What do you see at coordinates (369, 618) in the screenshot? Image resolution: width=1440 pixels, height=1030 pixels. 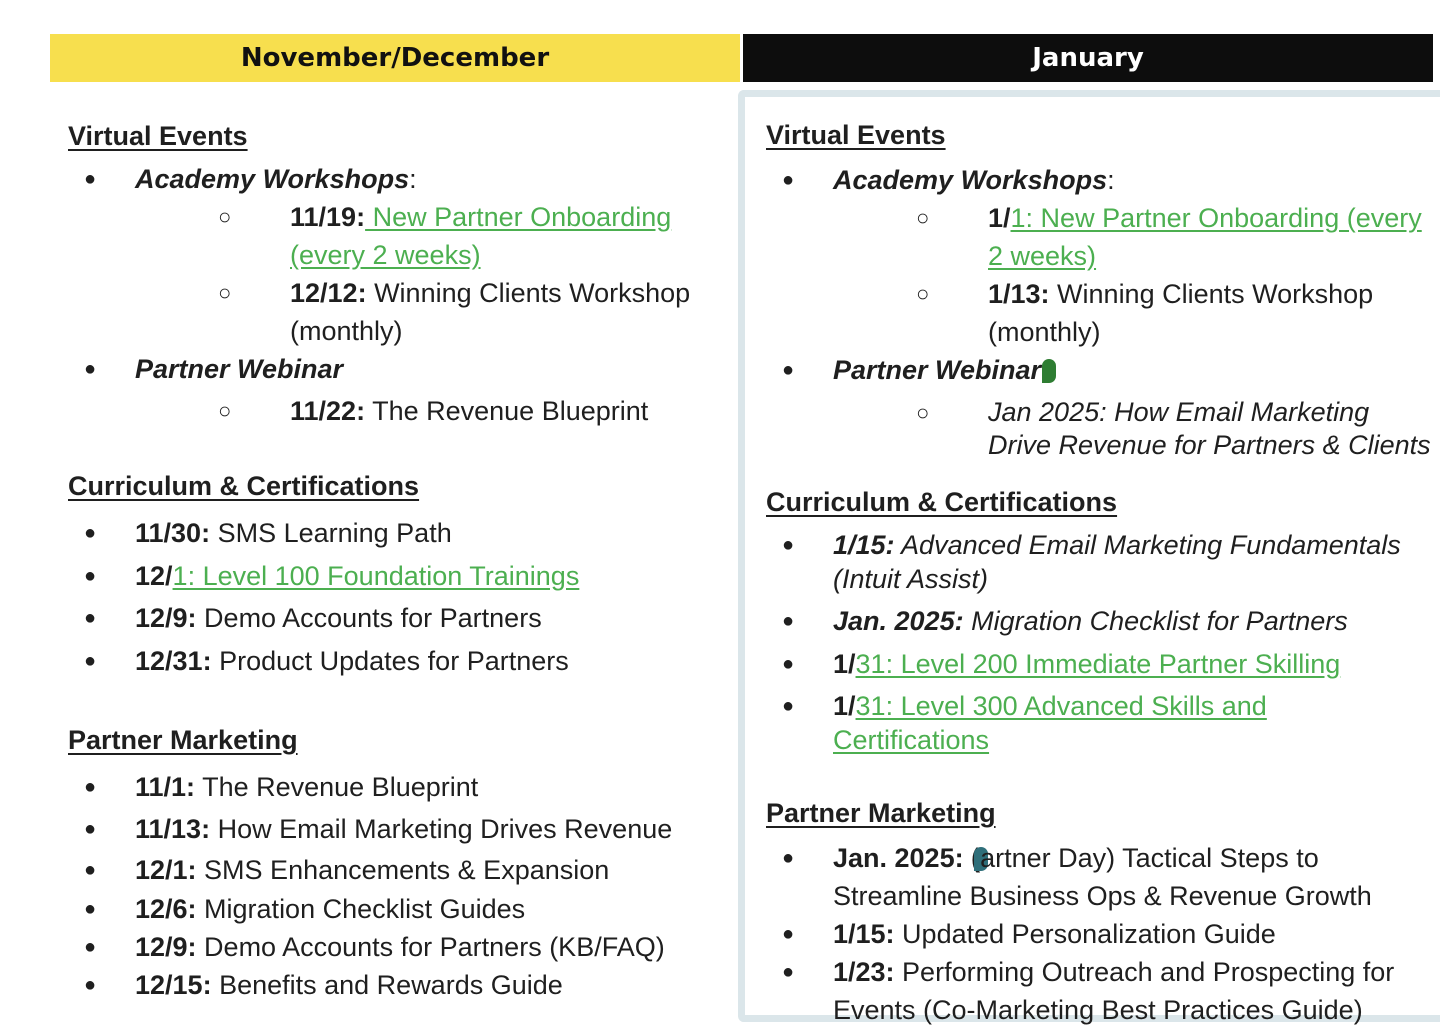 I see `item-text: Demo Accounts for Partners` at bounding box center [369, 618].